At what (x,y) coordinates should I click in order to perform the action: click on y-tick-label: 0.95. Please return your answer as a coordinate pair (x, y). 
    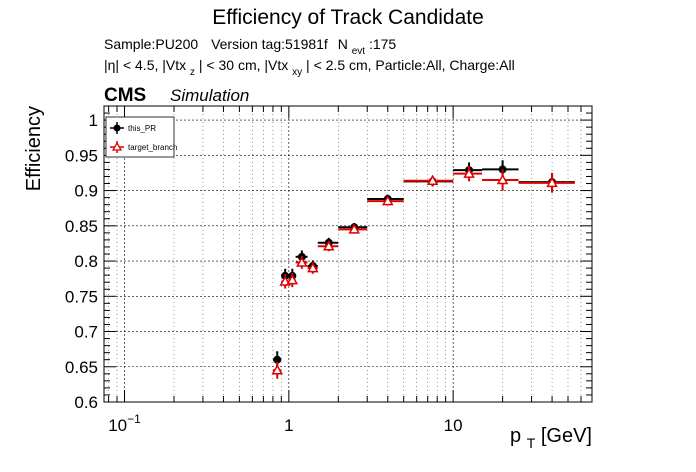
    Looking at the image, I should click on (81, 155).